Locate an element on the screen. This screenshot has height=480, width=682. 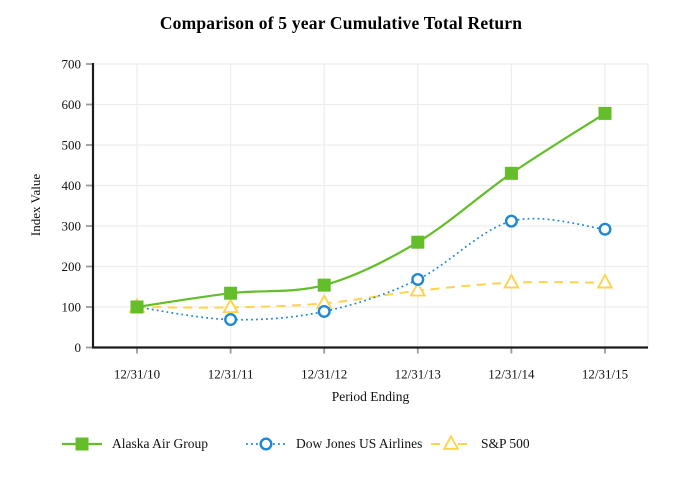
svg-text: 600 is located at coordinates (72, 104).